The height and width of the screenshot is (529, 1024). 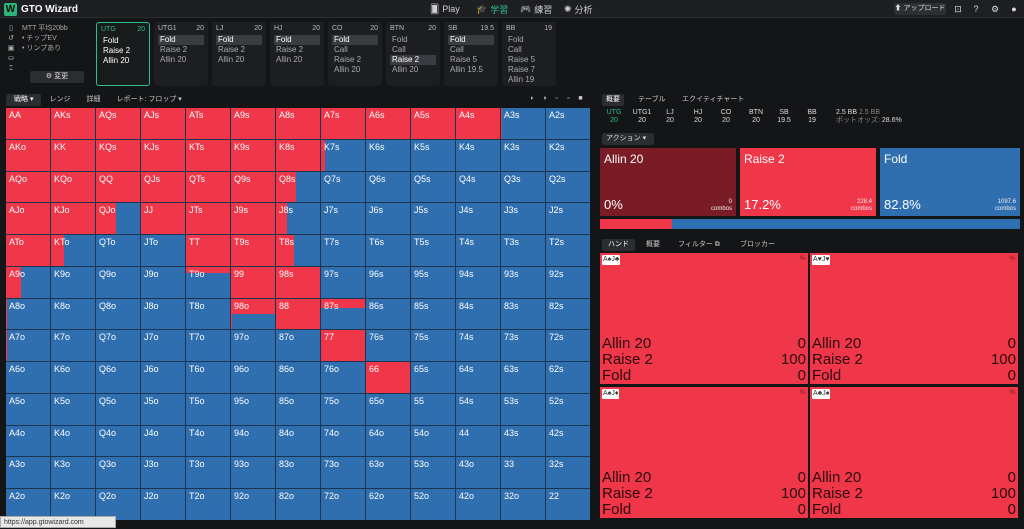 I want to click on position-column-utg: UTG 20 Fold Raise 2 Allin 20, so click(x=123, y=54).